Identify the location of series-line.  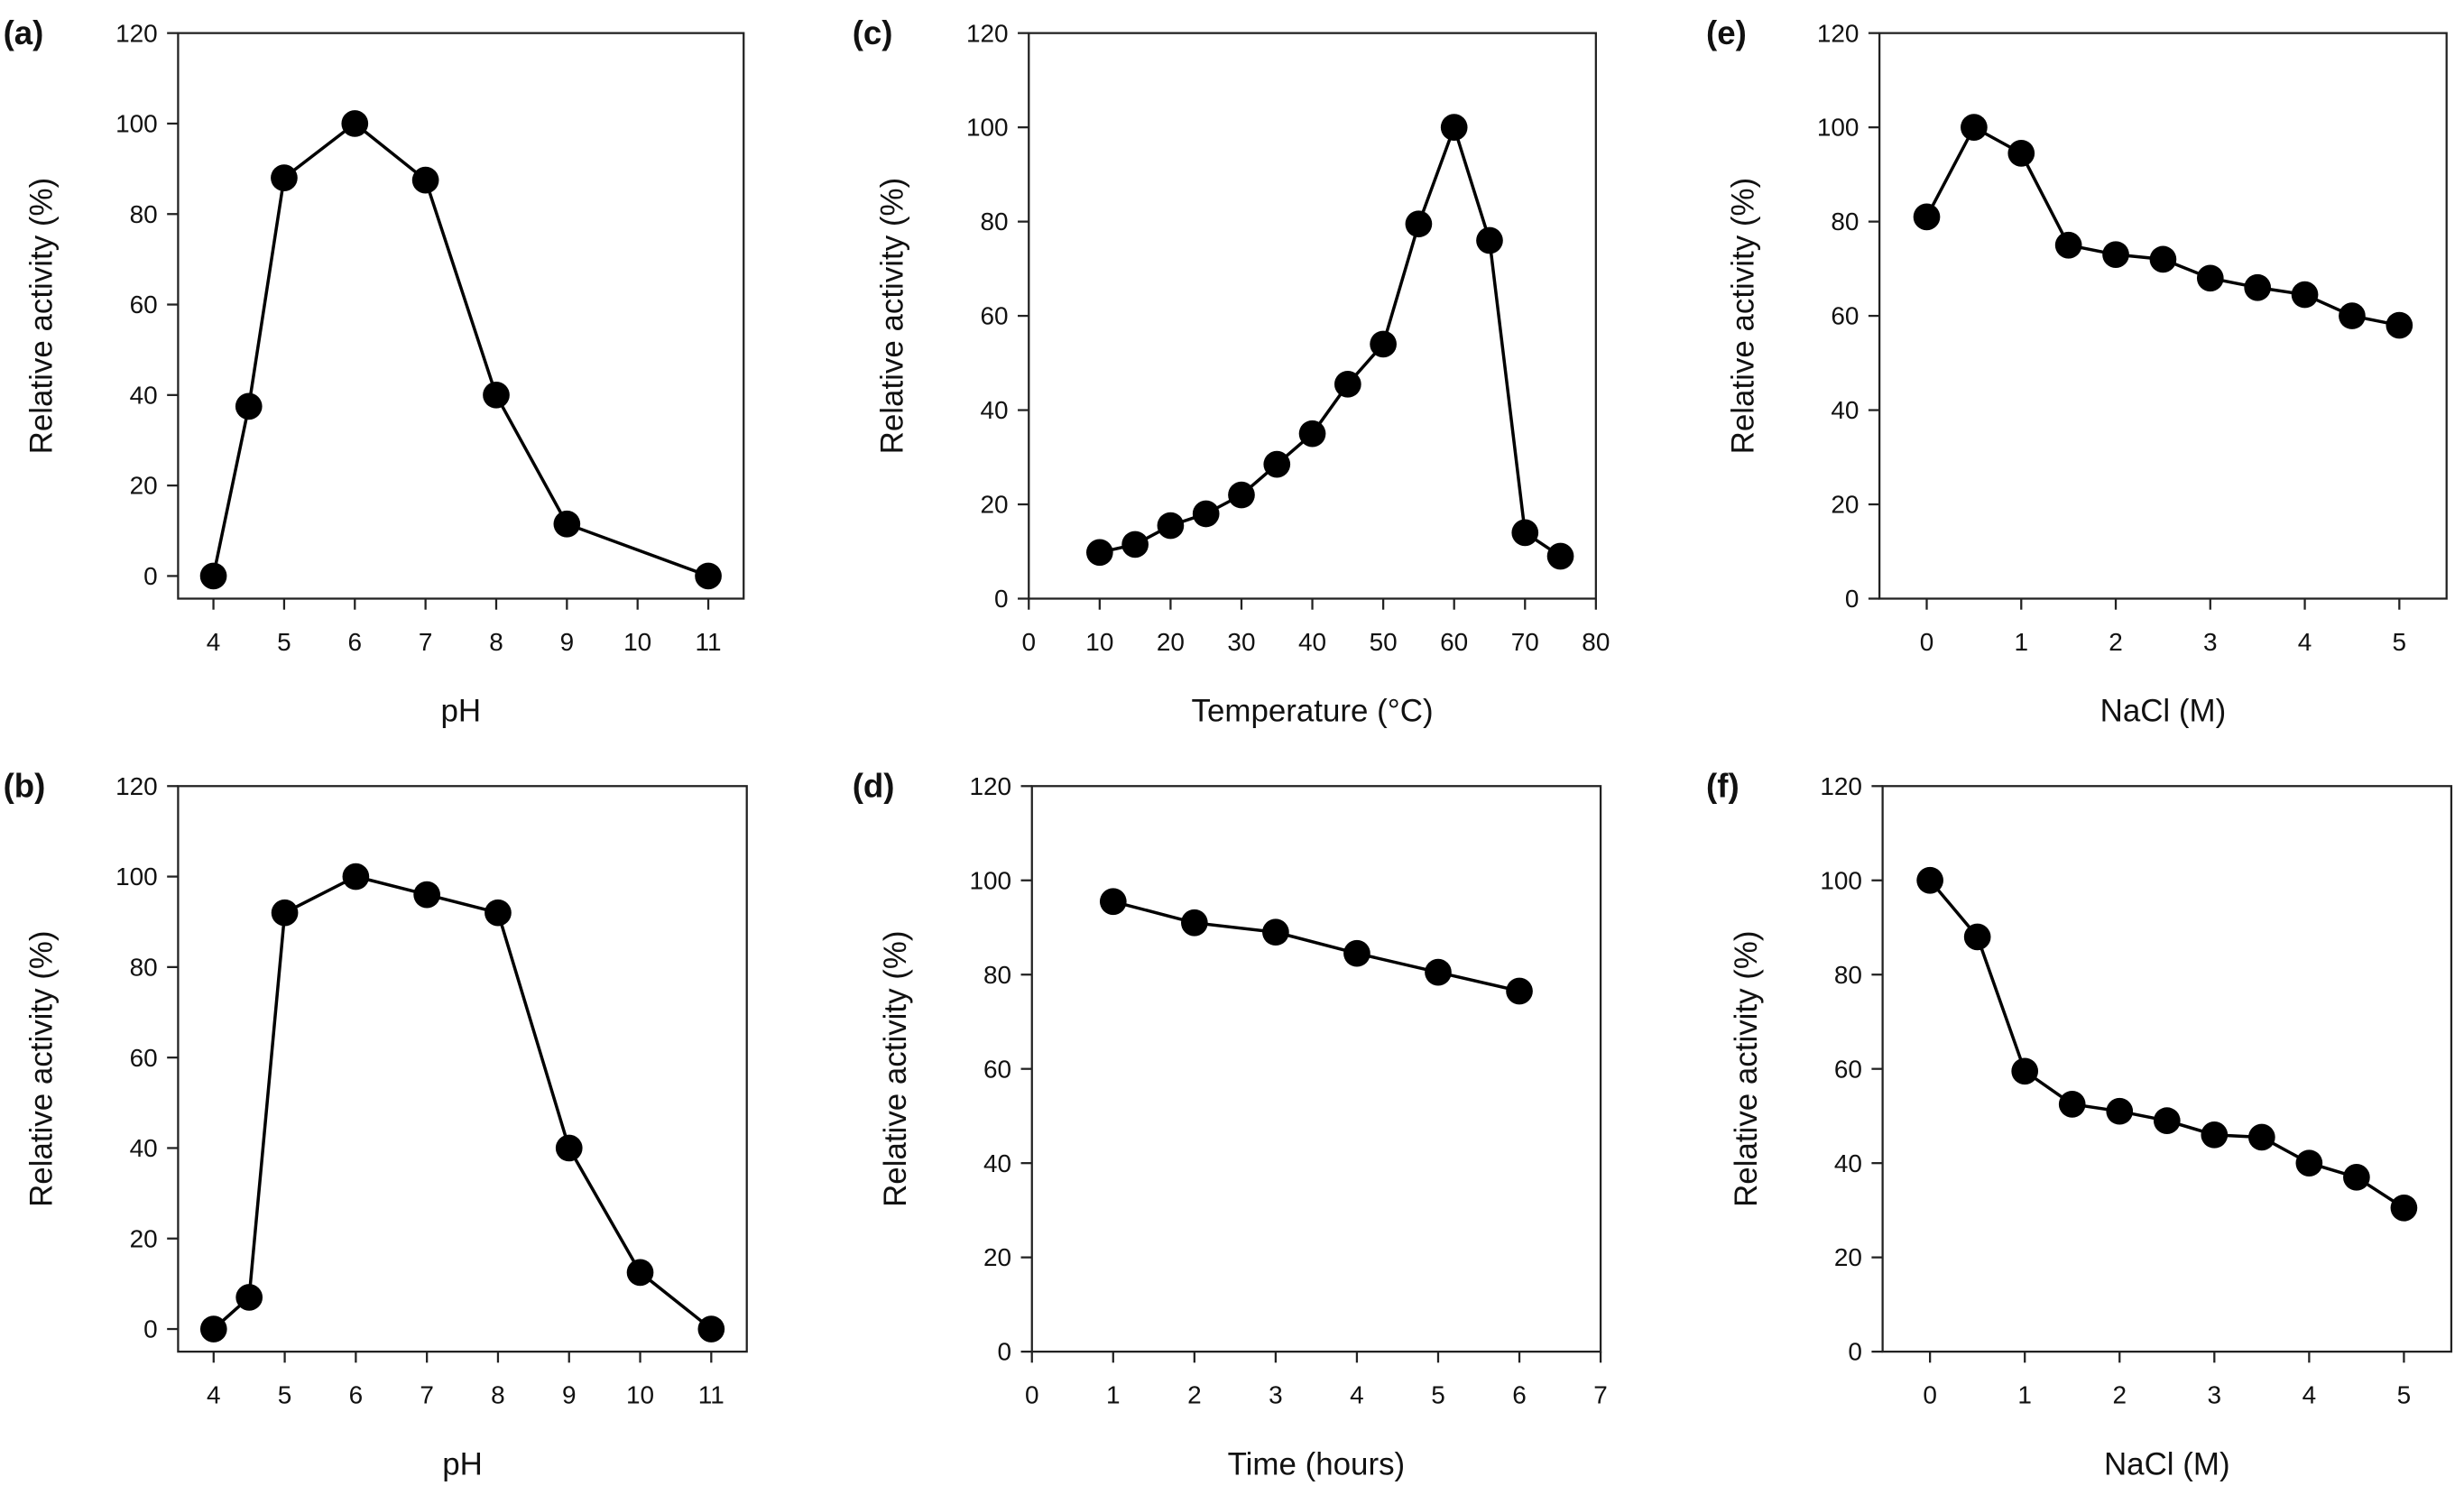
(2162, 227).